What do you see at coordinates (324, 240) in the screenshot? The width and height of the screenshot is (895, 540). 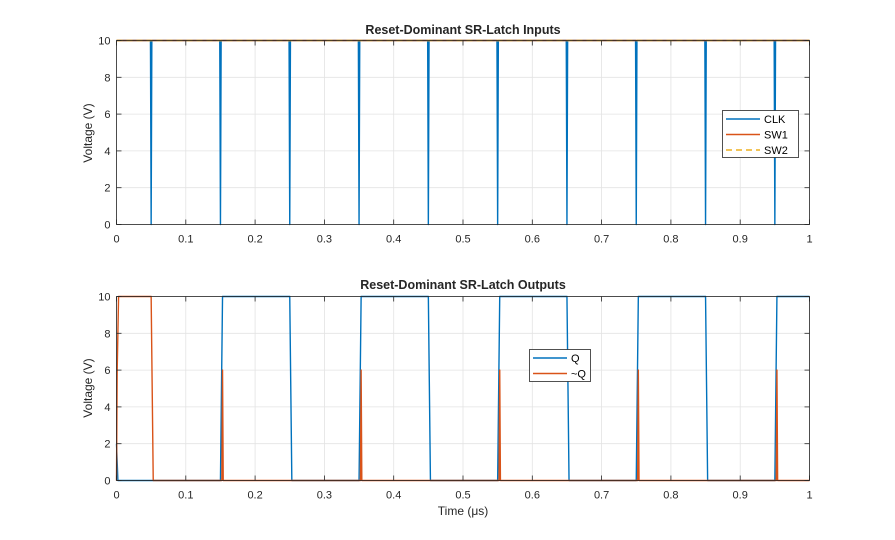 I see `inputs-xtick-label: 0.3` at bounding box center [324, 240].